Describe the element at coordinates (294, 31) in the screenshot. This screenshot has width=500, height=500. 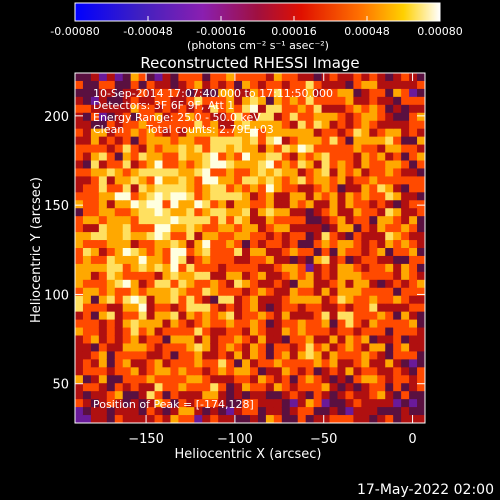
I see `colorbar-tick-label: 0.00016` at that location.